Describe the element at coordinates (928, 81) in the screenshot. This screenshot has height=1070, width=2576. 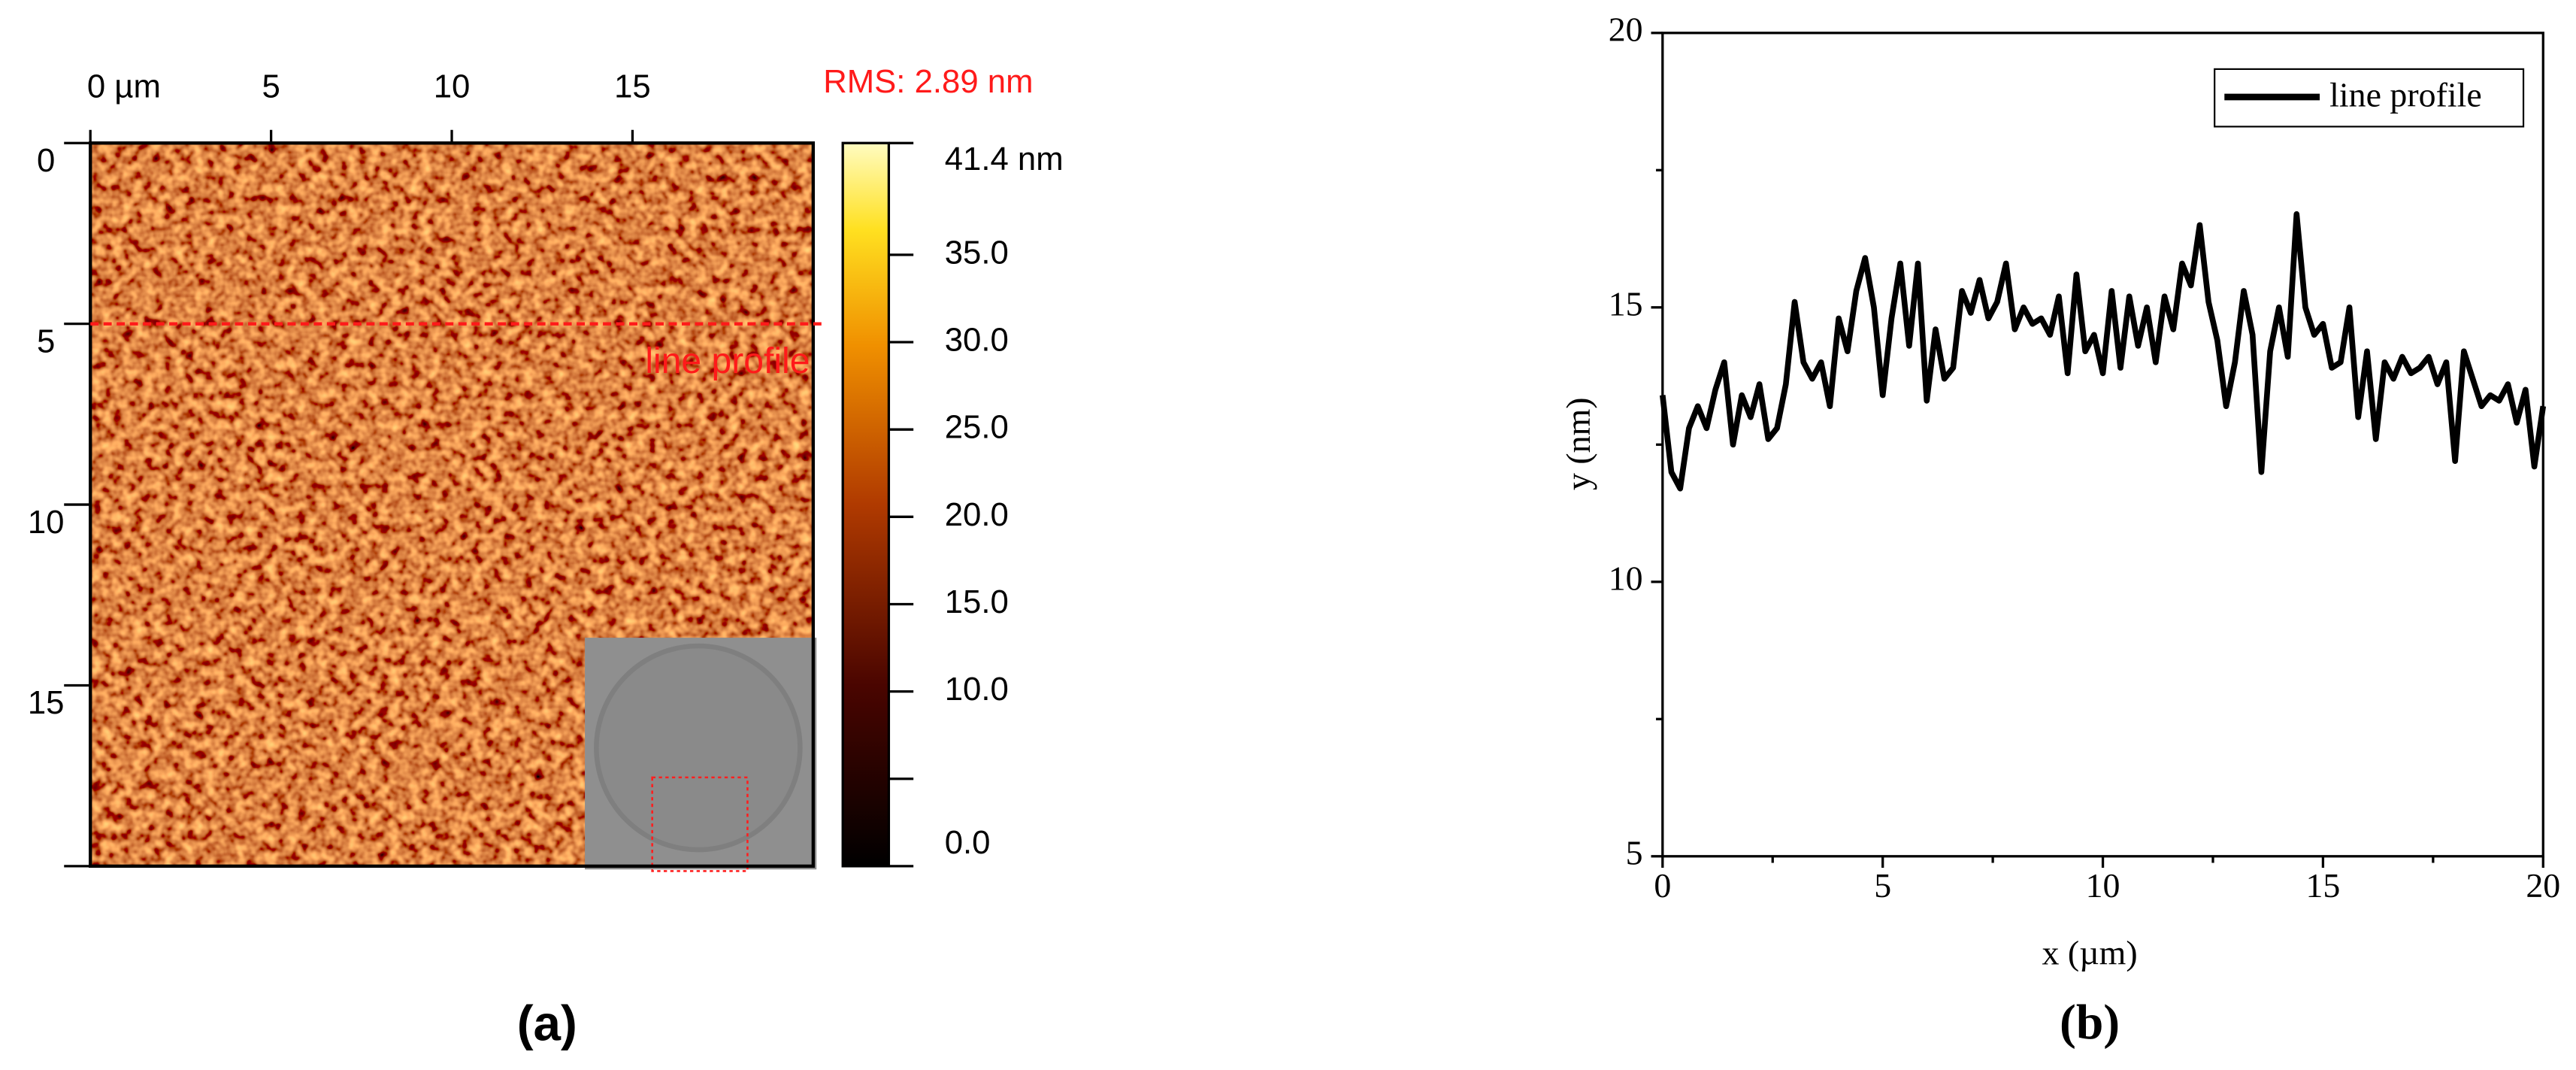
I see `rms-annotation: RMS: 2.89 nm` at that location.